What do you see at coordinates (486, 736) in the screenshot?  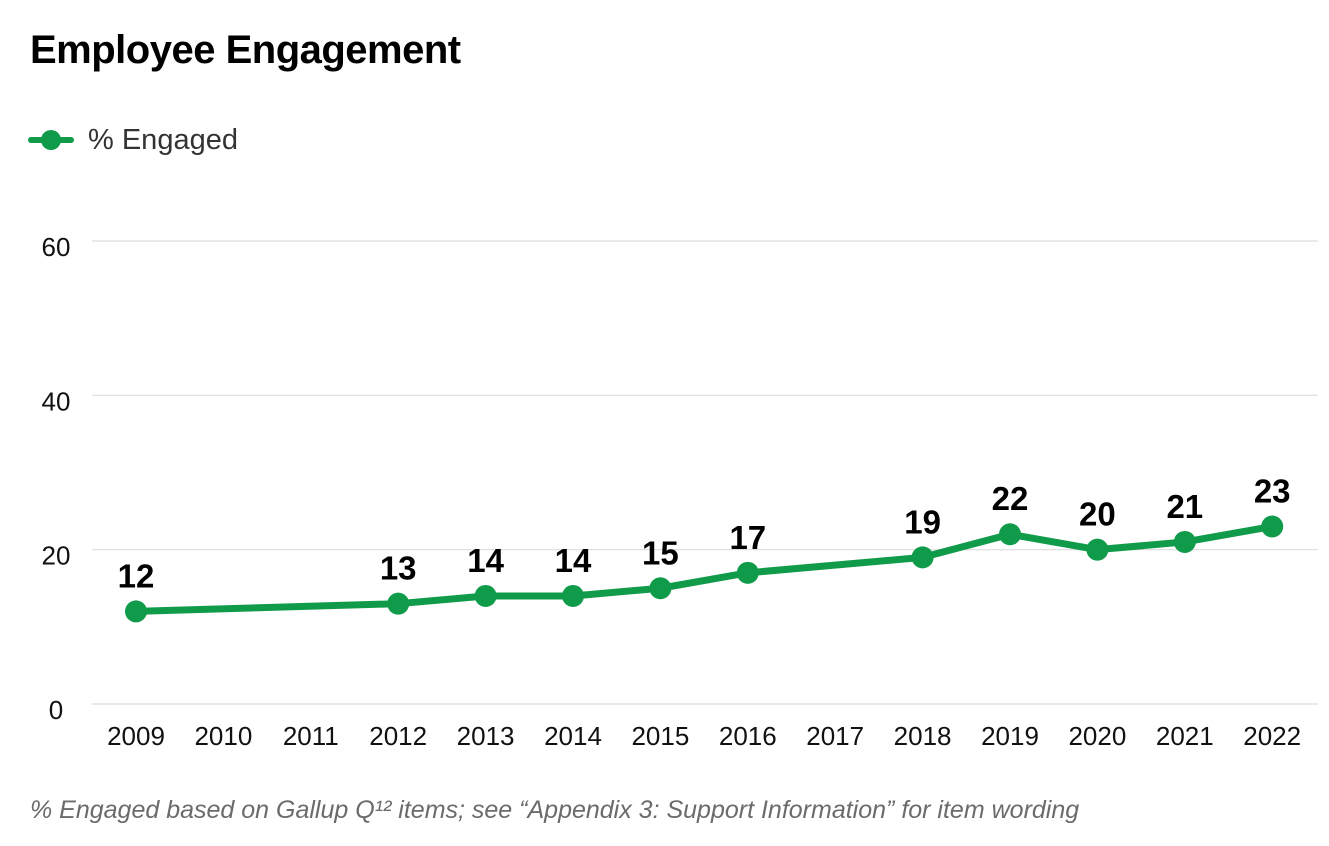 I see `x-tick-label: 2013` at bounding box center [486, 736].